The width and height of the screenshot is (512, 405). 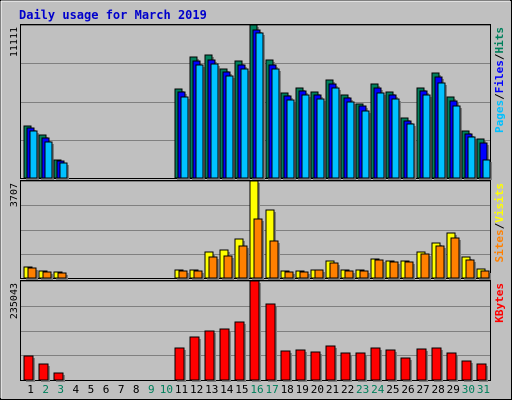 What do you see at coordinates (362, 389) in the screenshot?
I see `x-tick-label-day-23: 23` at bounding box center [362, 389].